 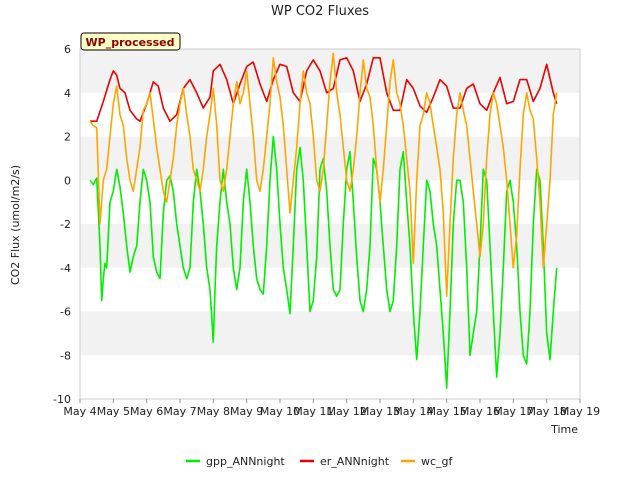 I want to click on processed-badge: WP_processed, so click(x=130, y=41).